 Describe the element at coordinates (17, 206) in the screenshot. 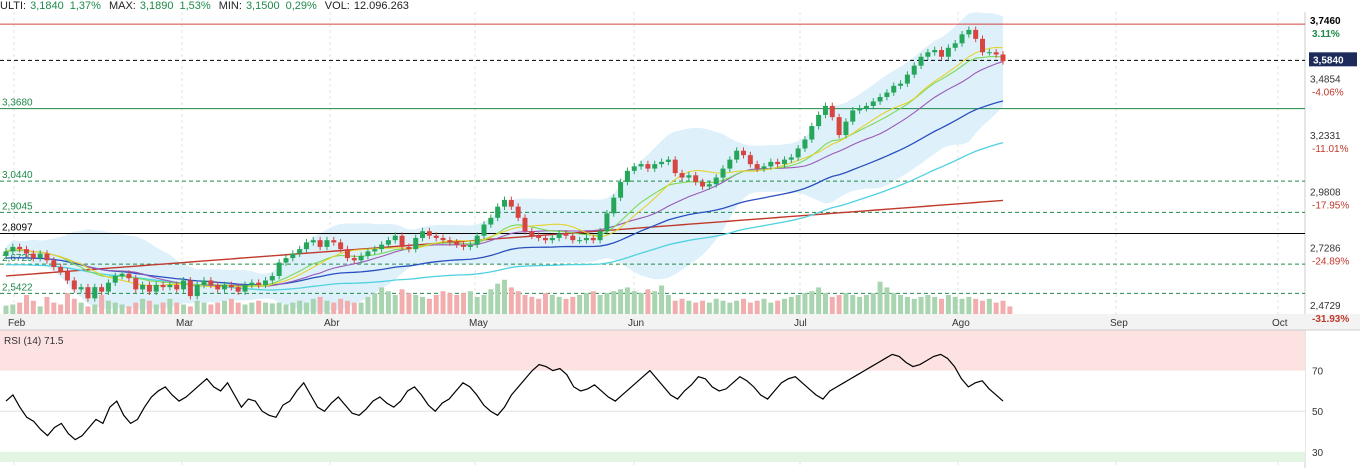

I see `level-label-4: 2,9045` at that location.